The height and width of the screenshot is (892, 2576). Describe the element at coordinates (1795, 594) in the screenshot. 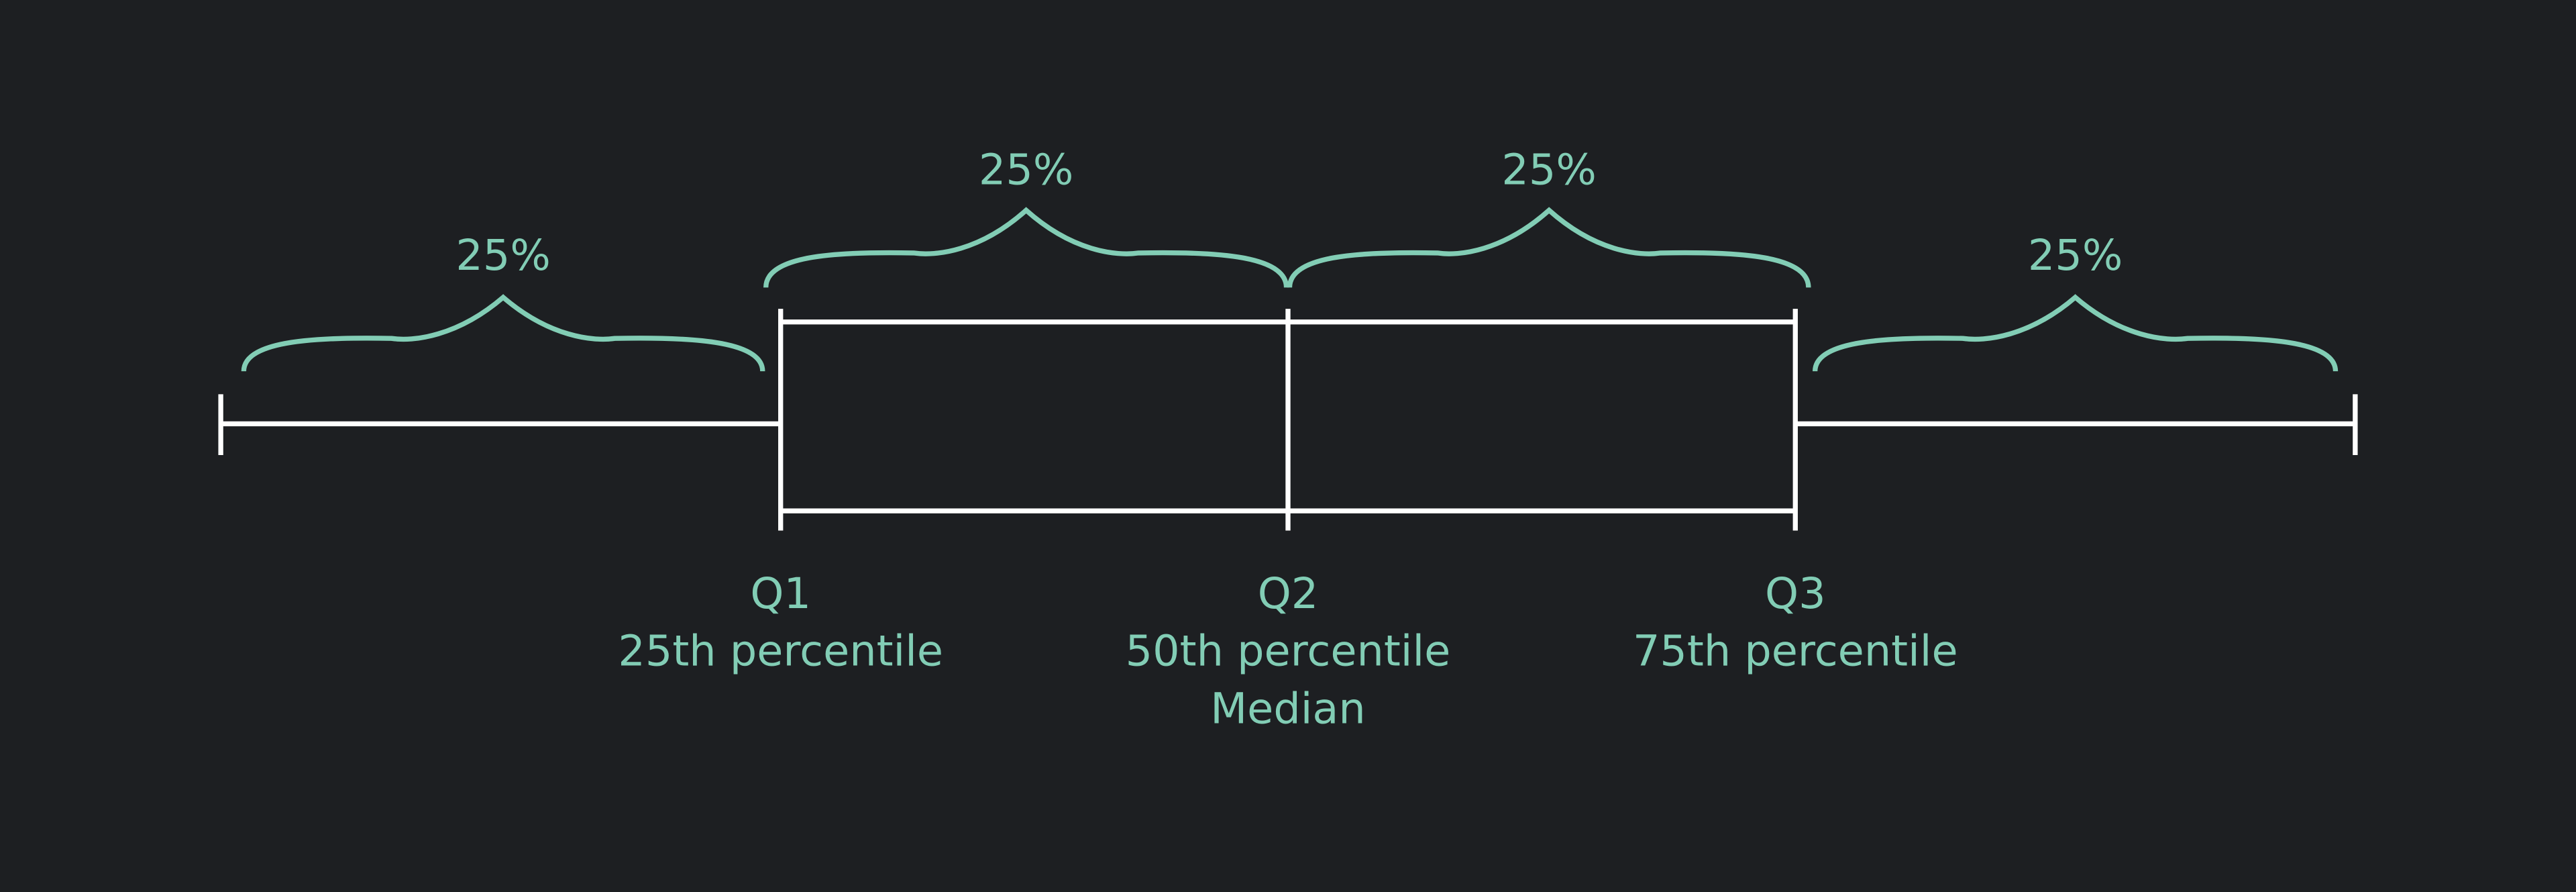

I see `quartile-name: Q3` at that location.